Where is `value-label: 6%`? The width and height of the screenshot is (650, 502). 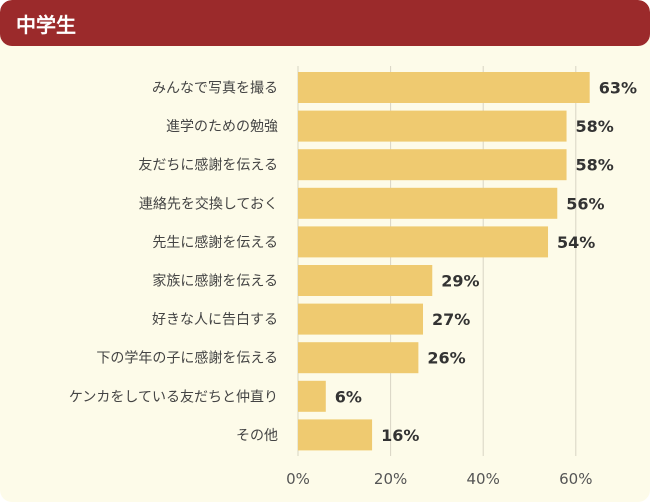 value-label: 6% is located at coordinates (348, 396).